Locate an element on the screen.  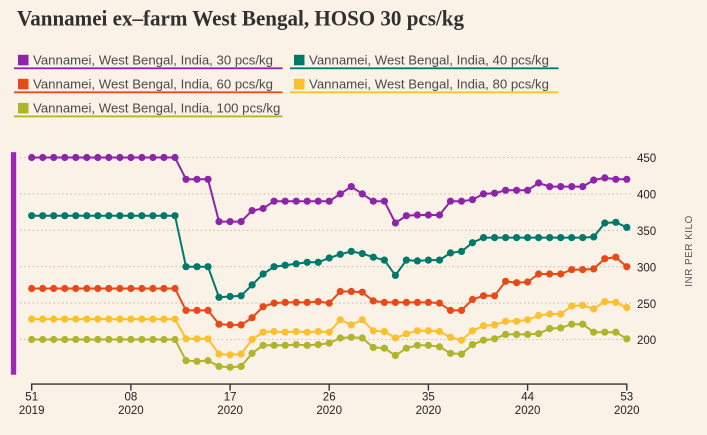
svg-text: 350 is located at coordinates (646, 232).